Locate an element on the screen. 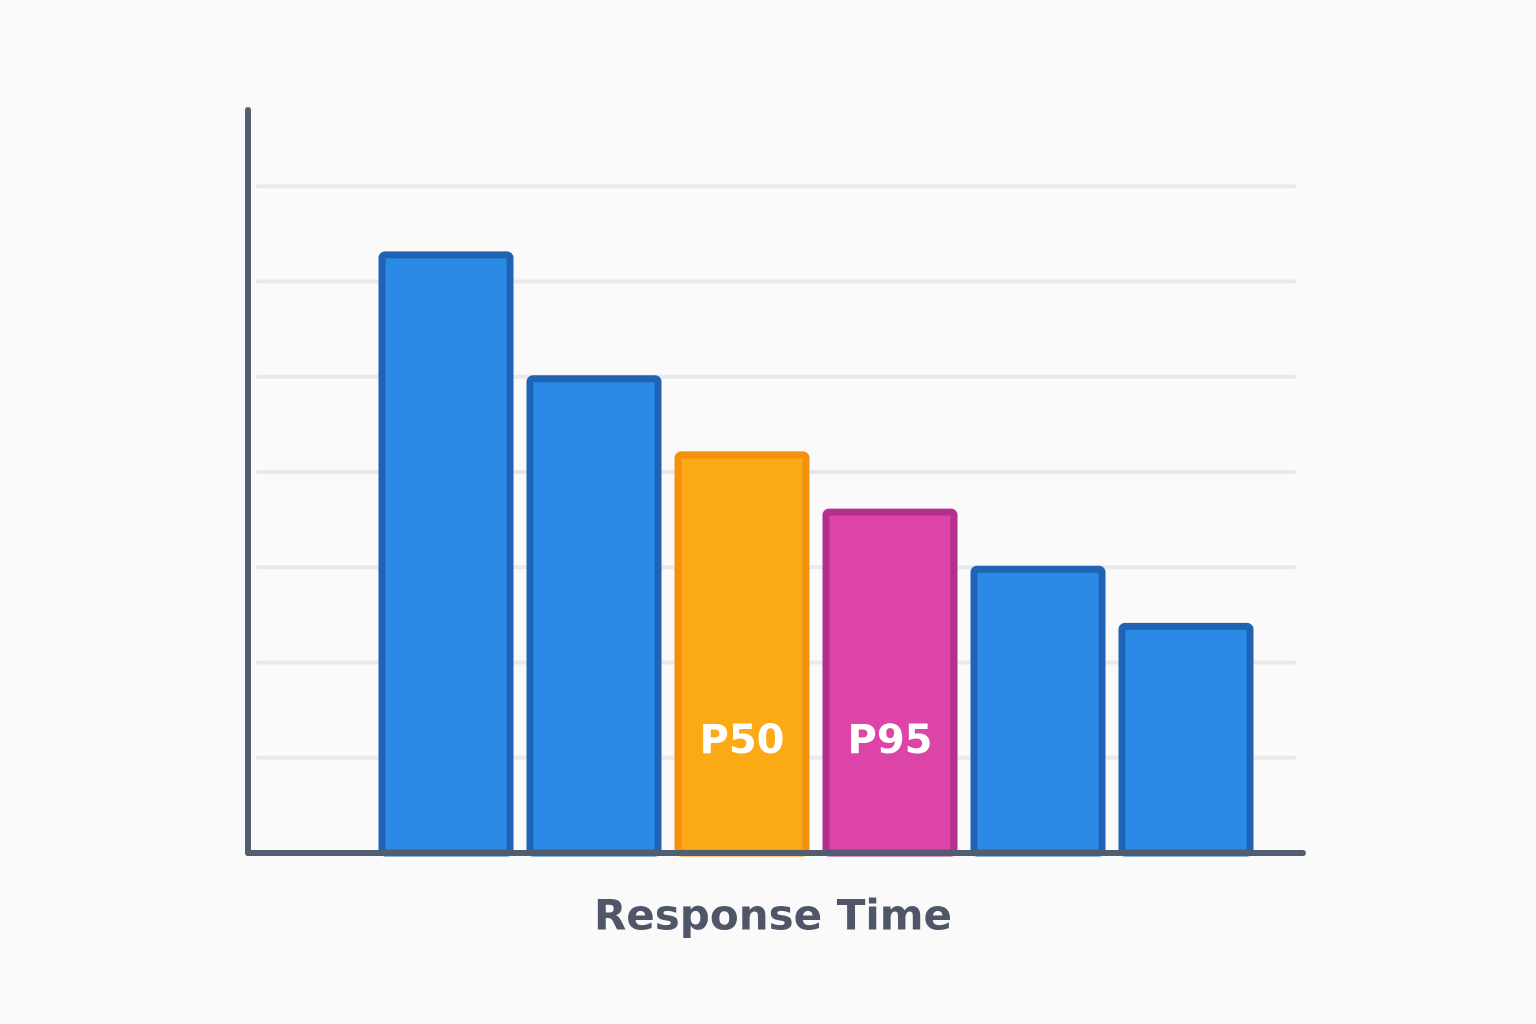 This screenshot has height=1024, width=1536. bar-label: P50 is located at coordinates (742, 740).